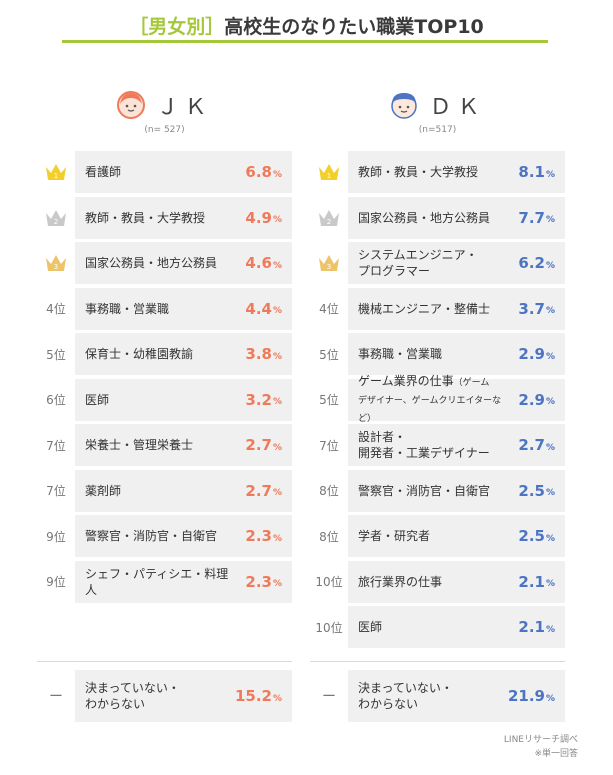  What do you see at coordinates (329, 176) in the screenshot?
I see `rank-number: 1` at bounding box center [329, 176].